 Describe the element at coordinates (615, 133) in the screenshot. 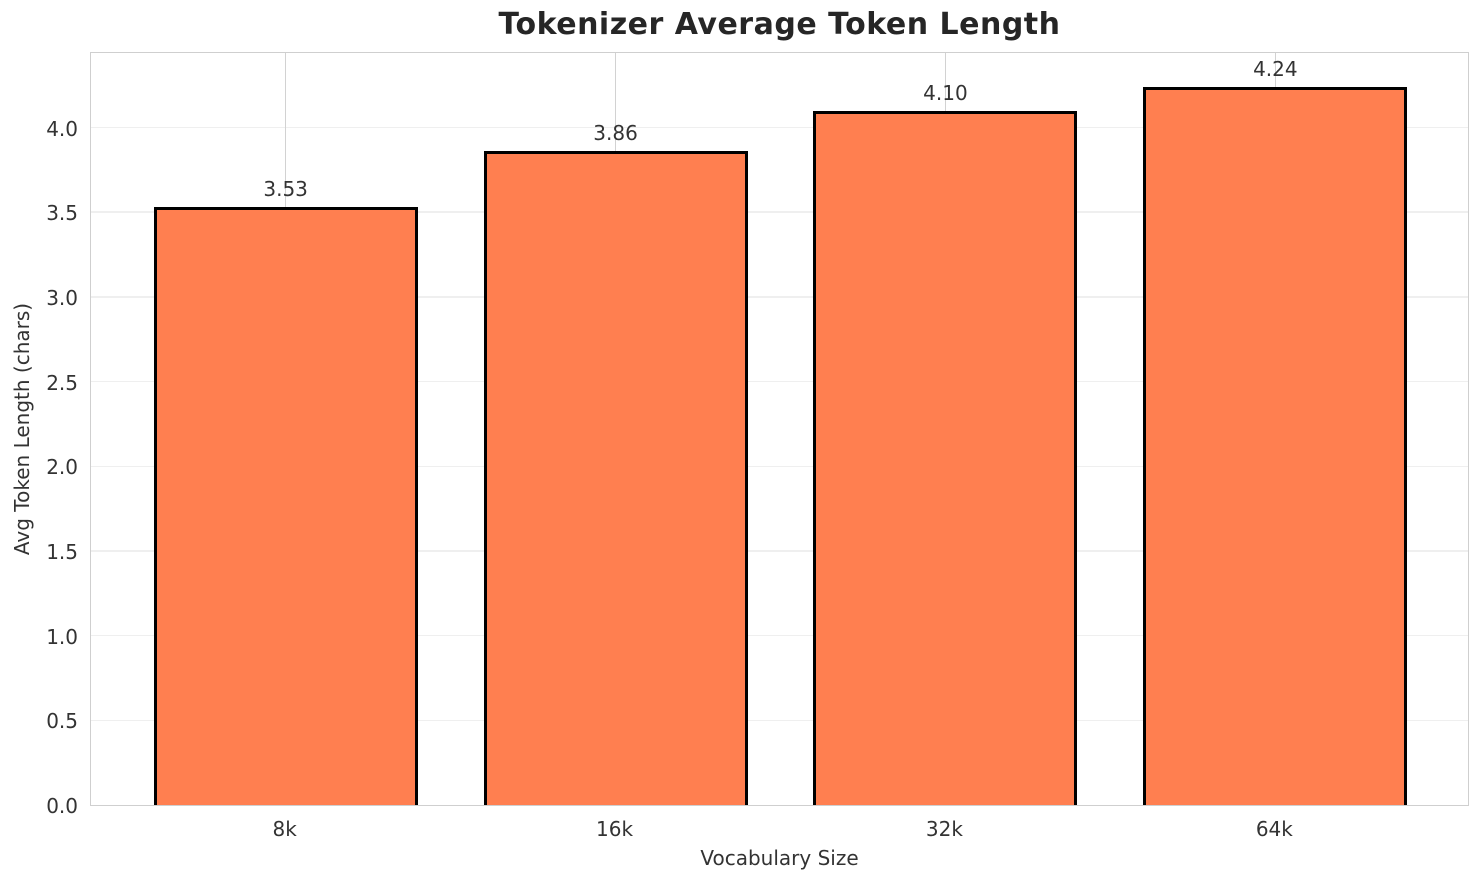

I see `bar-value-label: 3.86` at that location.